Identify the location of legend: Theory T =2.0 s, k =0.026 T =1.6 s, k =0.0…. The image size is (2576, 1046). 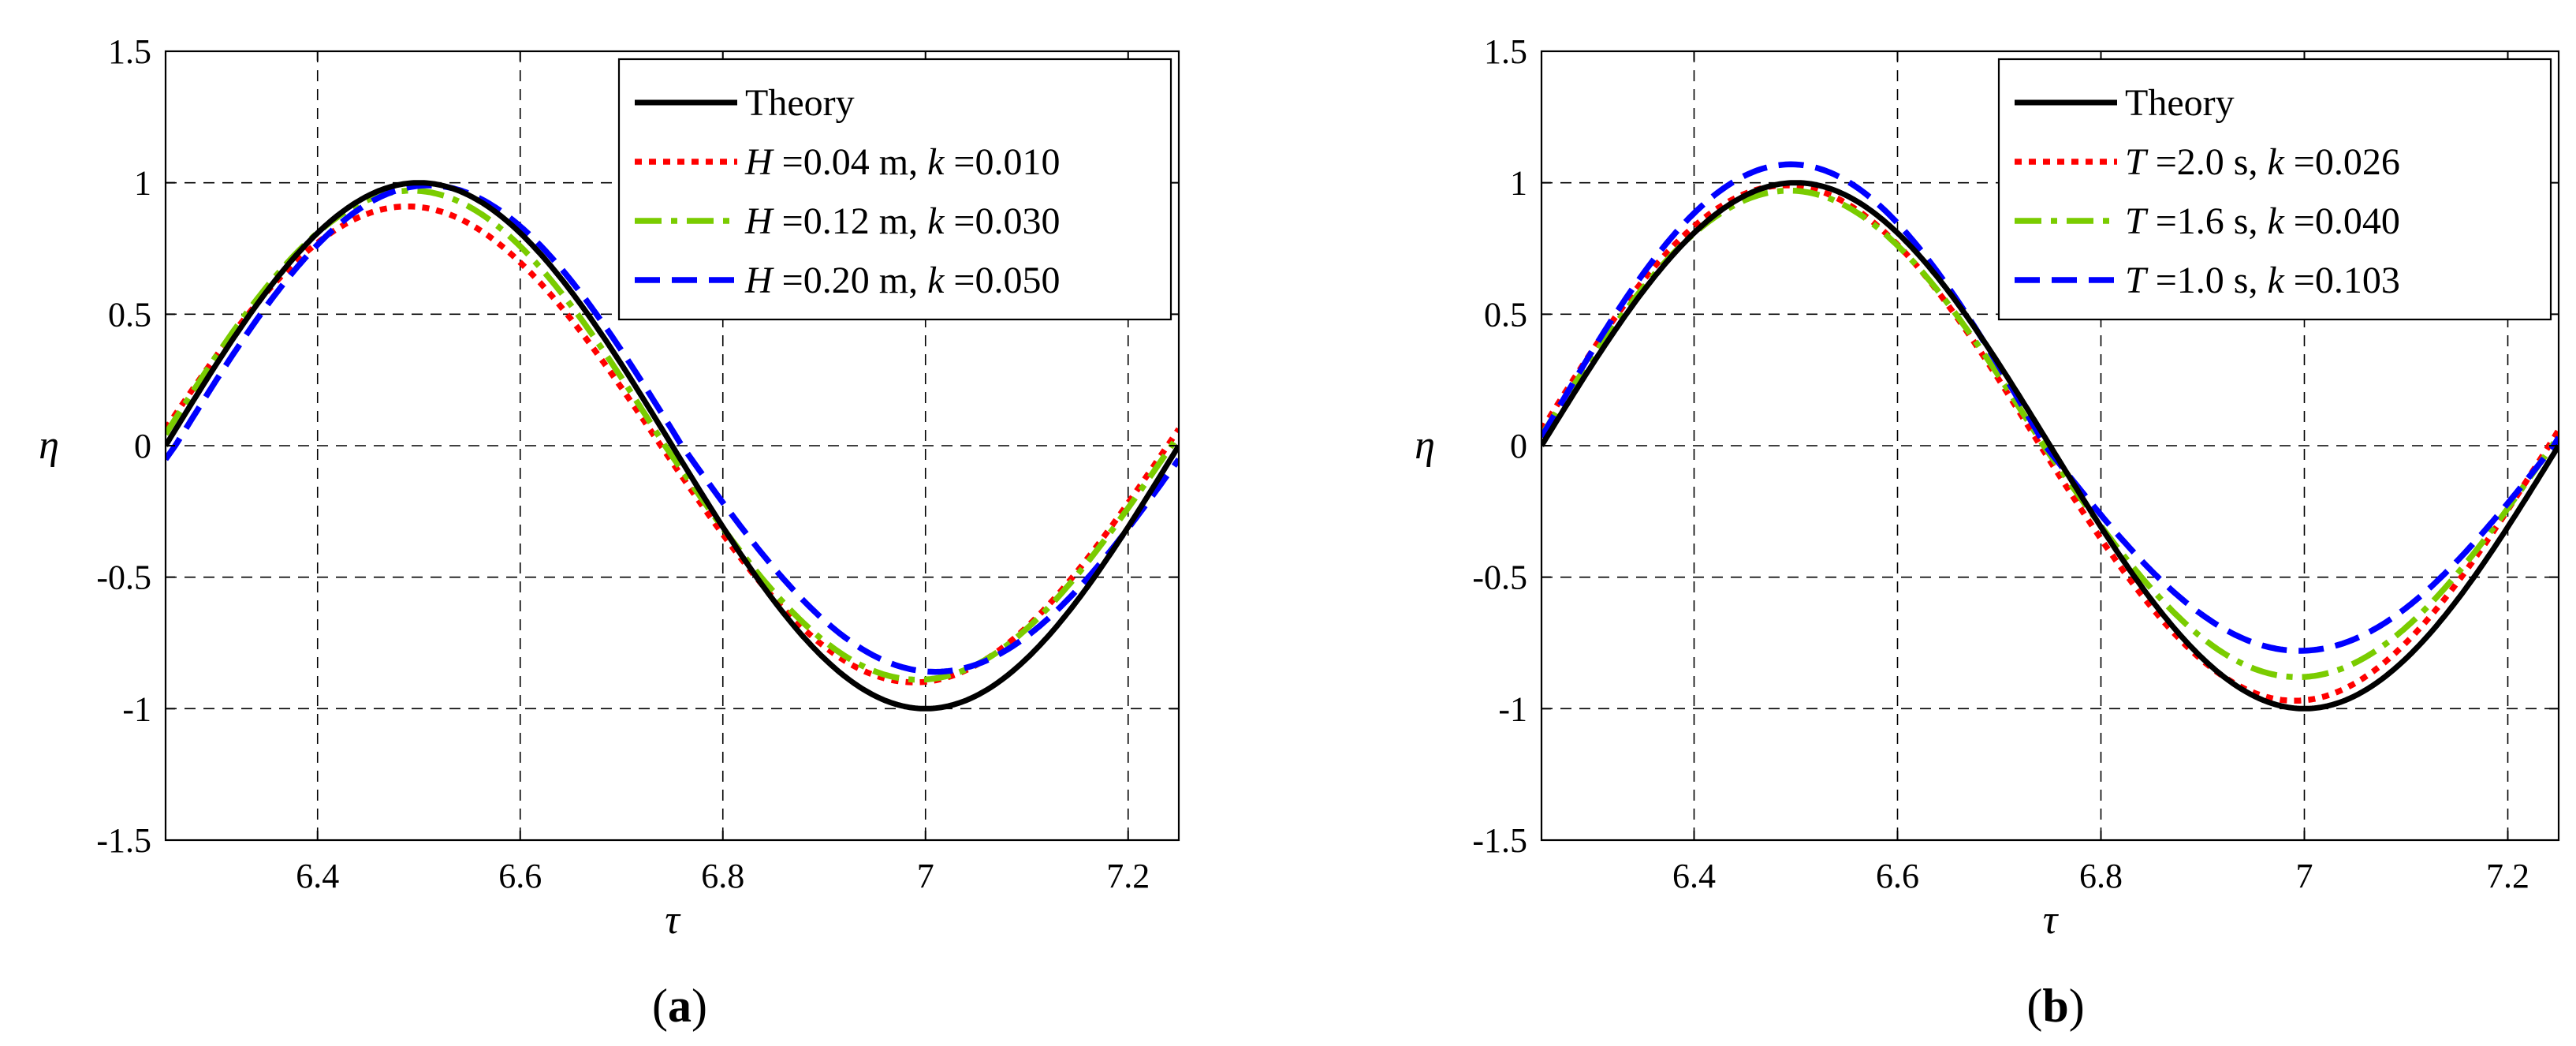
(2274, 189).